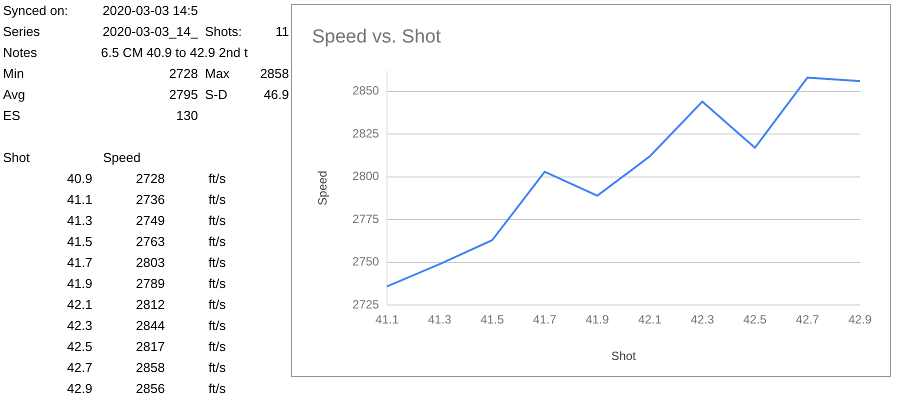 The width and height of the screenshot is (904, 399). Describe the element at coordinates (20, 53) in the screenshot. I see `text: Notes` at that location.